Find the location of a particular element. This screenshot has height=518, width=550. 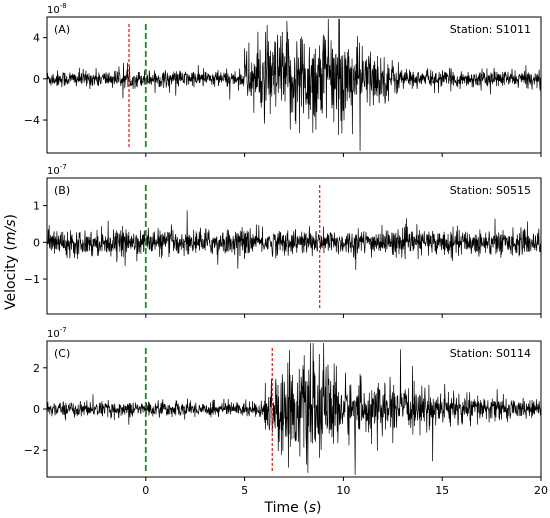

waveform-trace is located at coordinates (294, 240).